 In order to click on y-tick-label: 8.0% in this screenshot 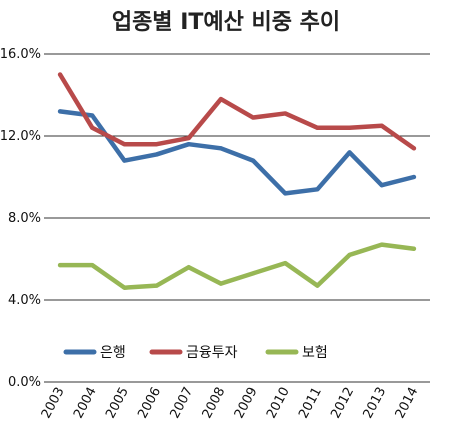, I will do `click(24, 218)`.